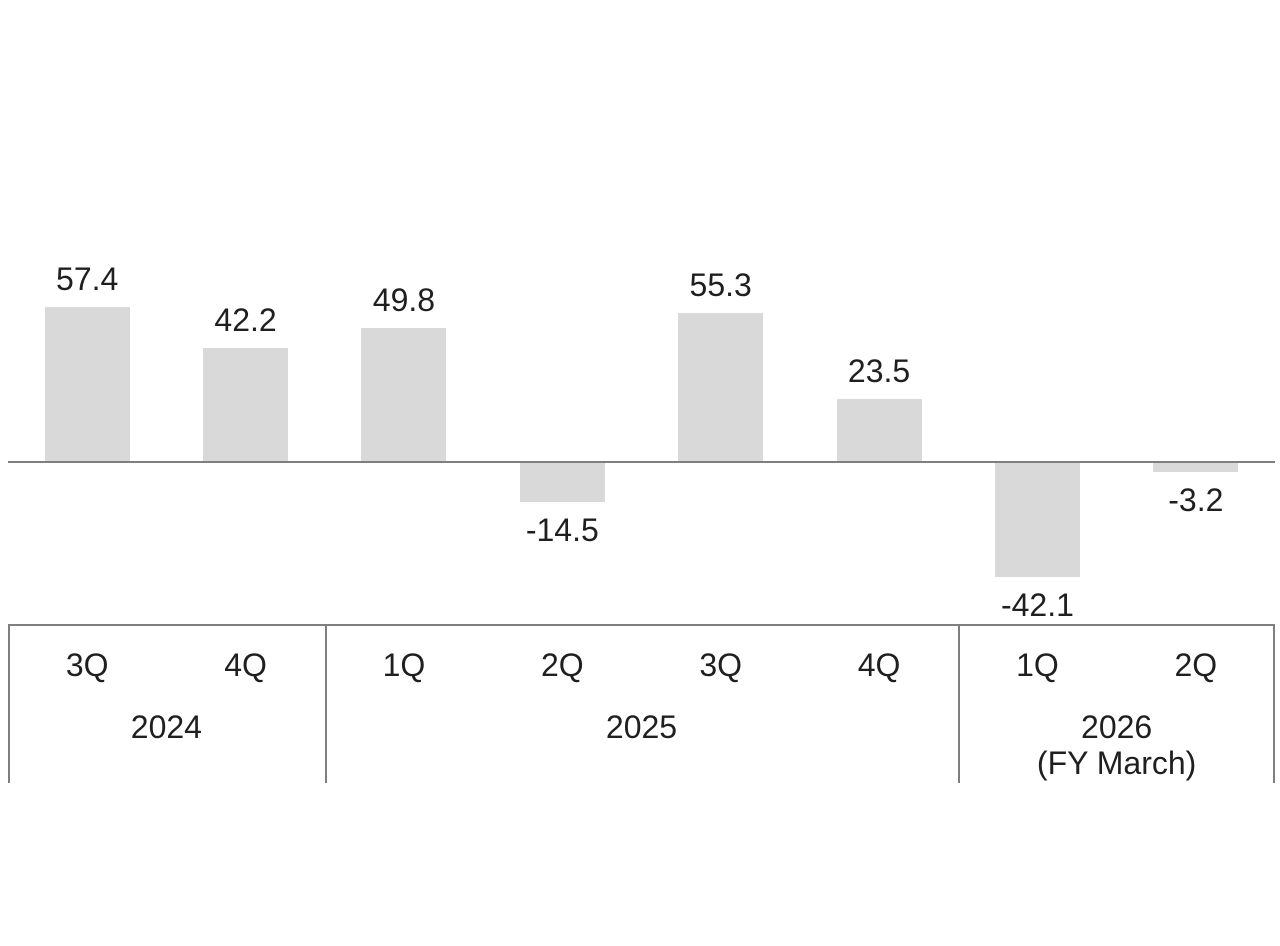 This screenshot has height=946, width=1280. Describe the element at coordinates (245, 320) in the screenshot. I see `value-label: 42.2` at that location.